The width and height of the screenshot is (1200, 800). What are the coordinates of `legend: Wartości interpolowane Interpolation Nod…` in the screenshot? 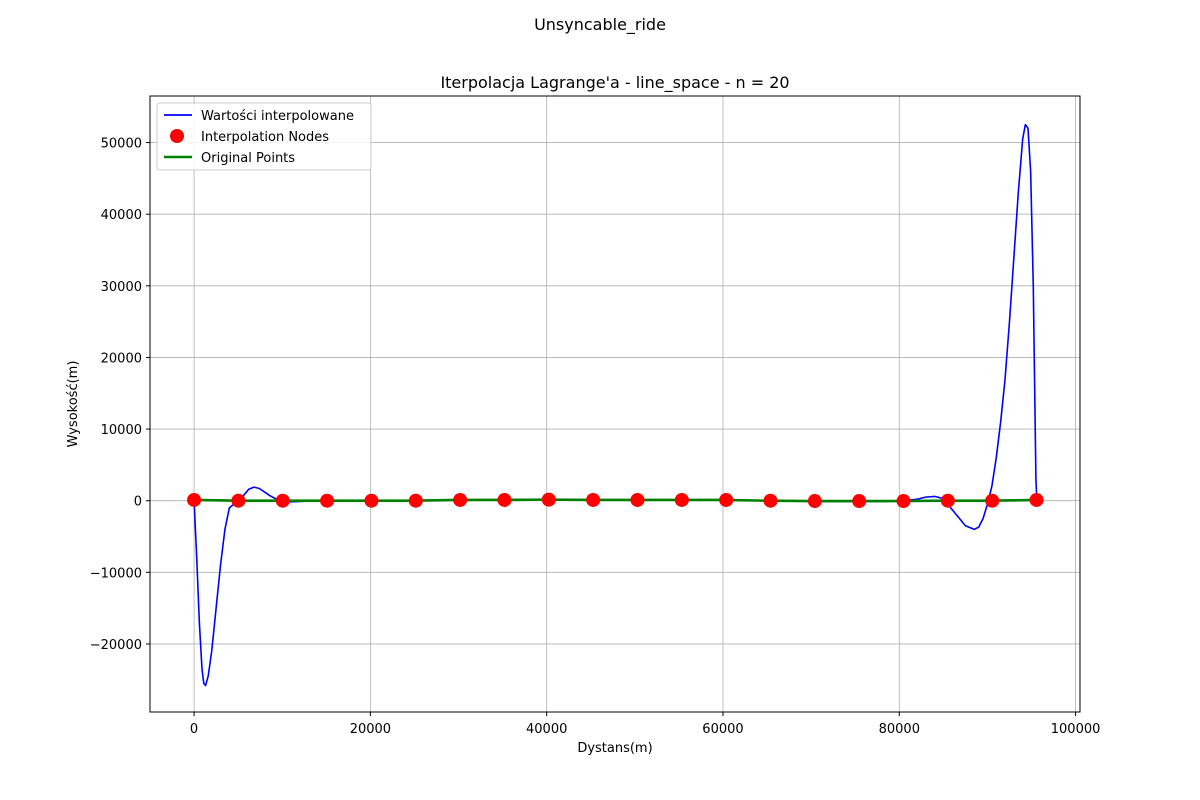 It's located at (264, 136).